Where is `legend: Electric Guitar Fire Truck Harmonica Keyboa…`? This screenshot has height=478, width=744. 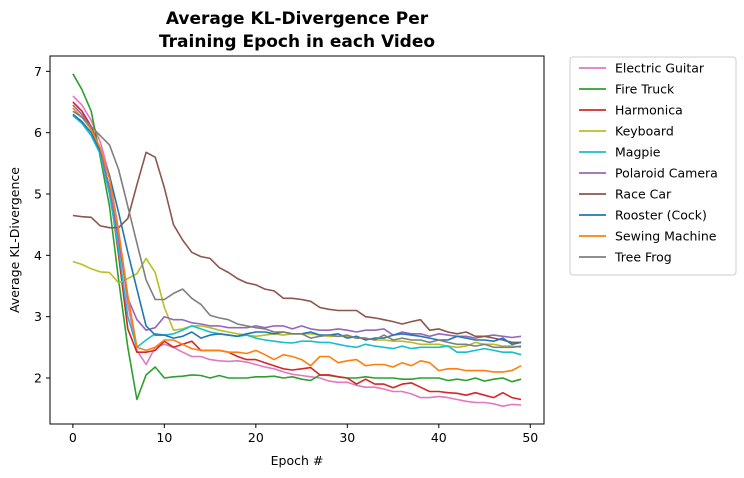
legend: Electric Guitar Fire Truck Harmonica Keyboa… is located at coordinates (653, 166).